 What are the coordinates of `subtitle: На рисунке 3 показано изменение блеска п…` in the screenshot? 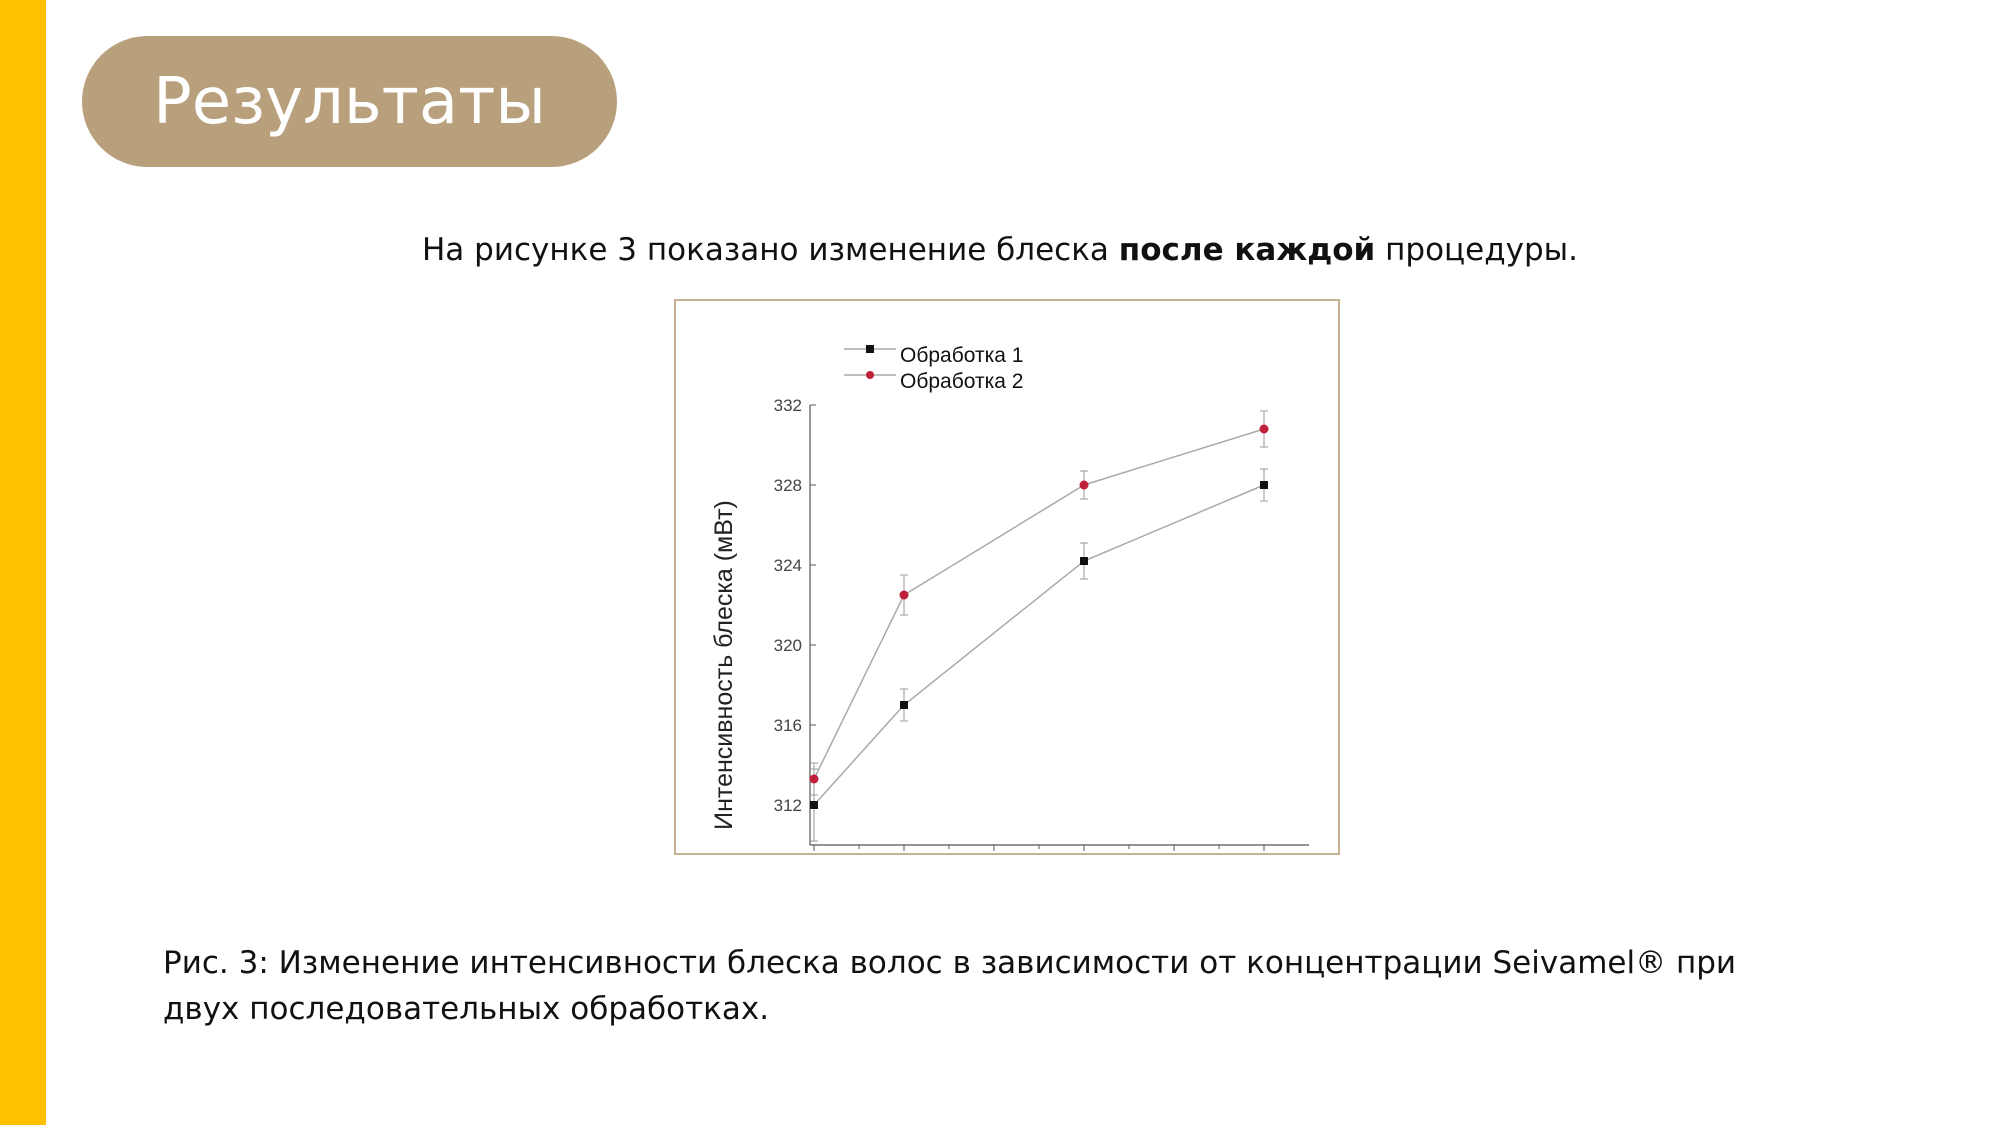 It's located at (1000, 250).